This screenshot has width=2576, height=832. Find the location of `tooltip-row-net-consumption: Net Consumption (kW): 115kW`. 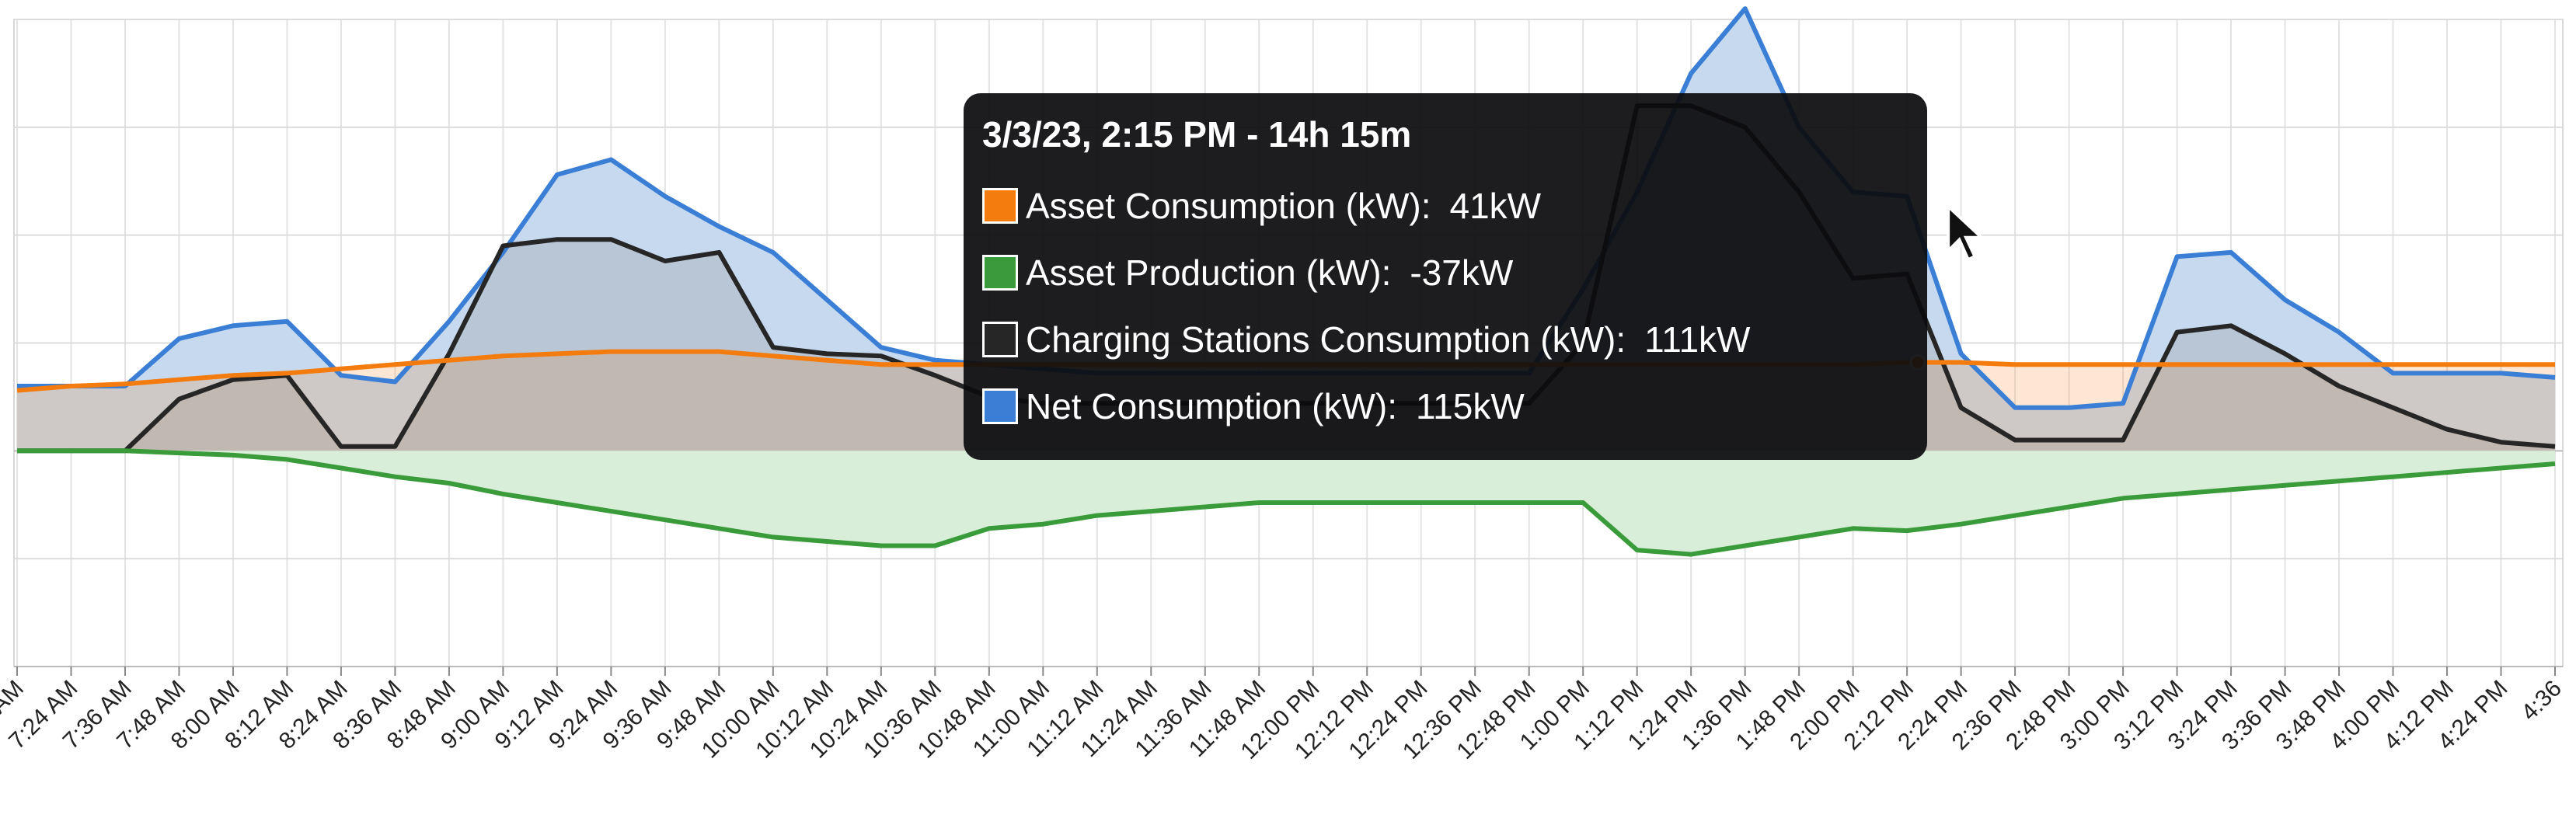

tooltip-row-net-consumption: Net Consumption (kW): 115kW is located at coordinates (1445, 407).